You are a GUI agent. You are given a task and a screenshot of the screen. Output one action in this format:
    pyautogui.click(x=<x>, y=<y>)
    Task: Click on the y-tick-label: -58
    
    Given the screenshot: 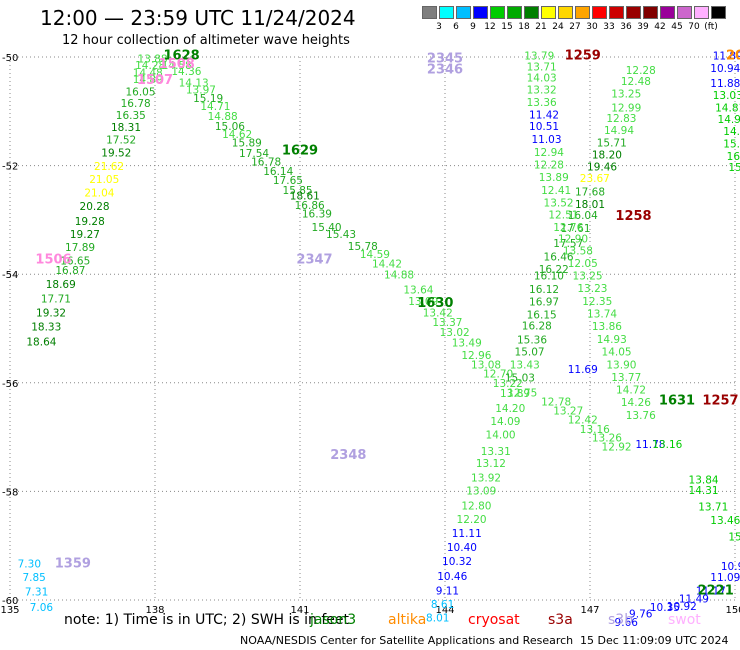 What is the action you would take?
    pyautogui.click(x=10, y=492)
    